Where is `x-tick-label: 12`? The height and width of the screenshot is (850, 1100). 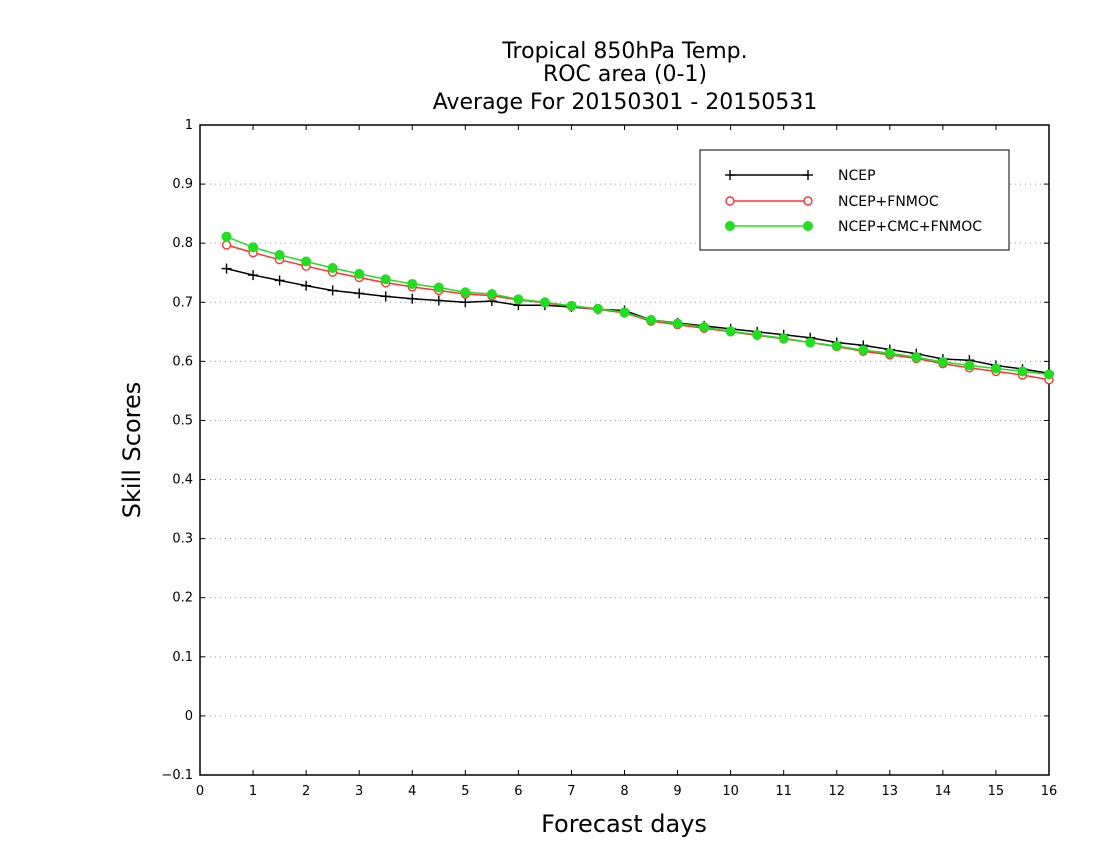 x-tick-label: 12 is located at coordinates (836, 791).